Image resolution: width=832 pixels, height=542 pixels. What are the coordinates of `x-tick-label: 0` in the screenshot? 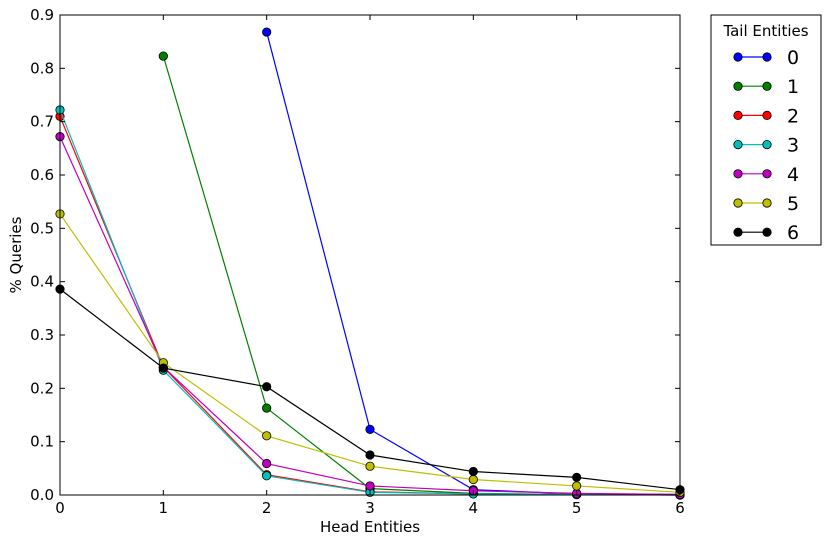 It's located at (60, 508).